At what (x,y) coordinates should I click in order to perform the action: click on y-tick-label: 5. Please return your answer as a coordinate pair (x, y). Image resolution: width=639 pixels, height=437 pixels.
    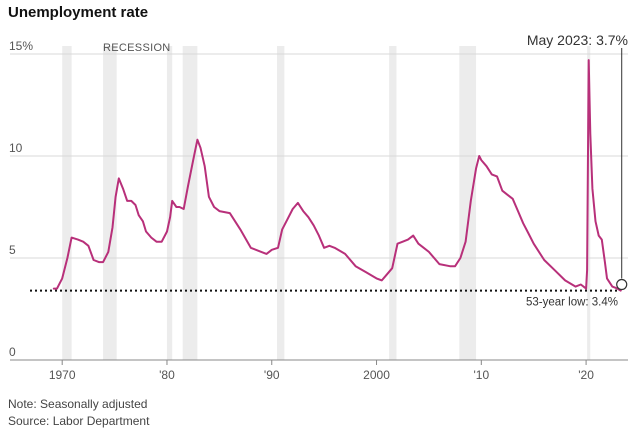
    Looking at the image, I should click on (12, 250).